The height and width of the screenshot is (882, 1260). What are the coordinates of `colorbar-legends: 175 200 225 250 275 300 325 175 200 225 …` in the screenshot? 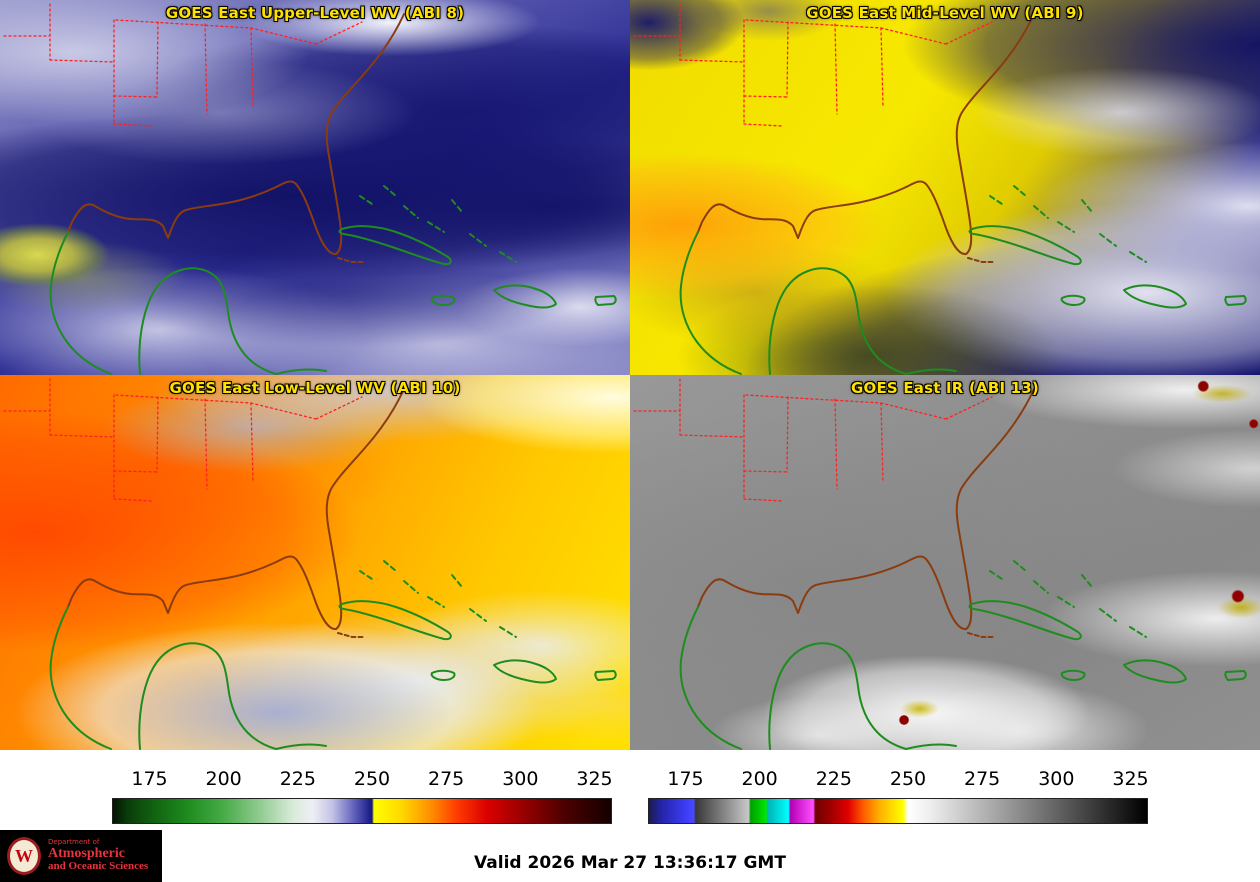 It's located at (630, 790).